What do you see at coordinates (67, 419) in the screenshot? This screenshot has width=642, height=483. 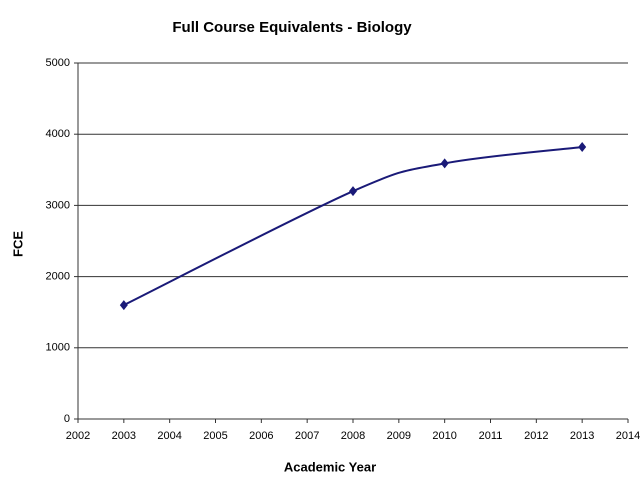 I see `y-tick-label: 0` at bounding box center [67, 419].